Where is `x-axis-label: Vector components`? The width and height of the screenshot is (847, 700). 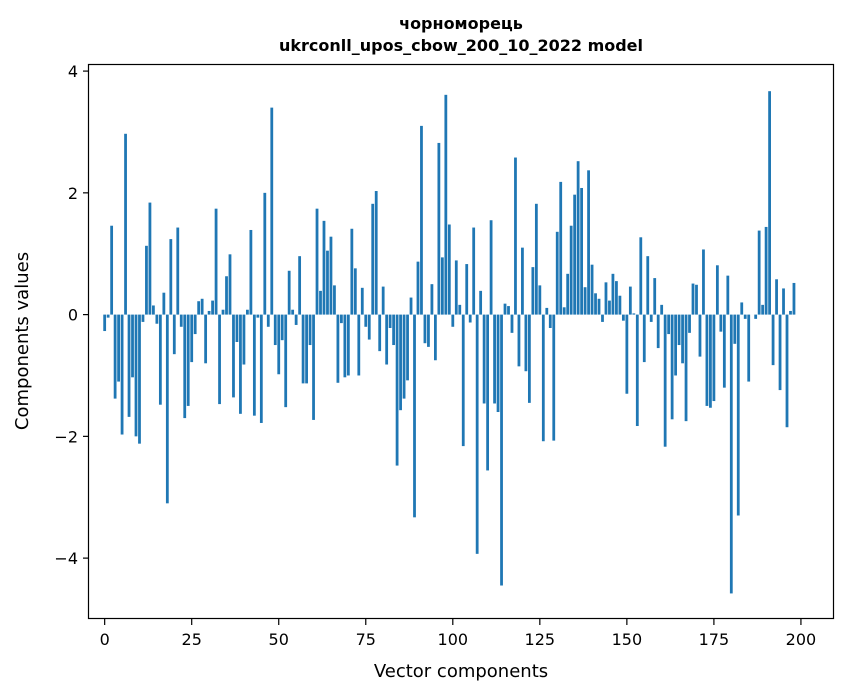
x-axis-label: Vector components is located at coordinates (461, 671).